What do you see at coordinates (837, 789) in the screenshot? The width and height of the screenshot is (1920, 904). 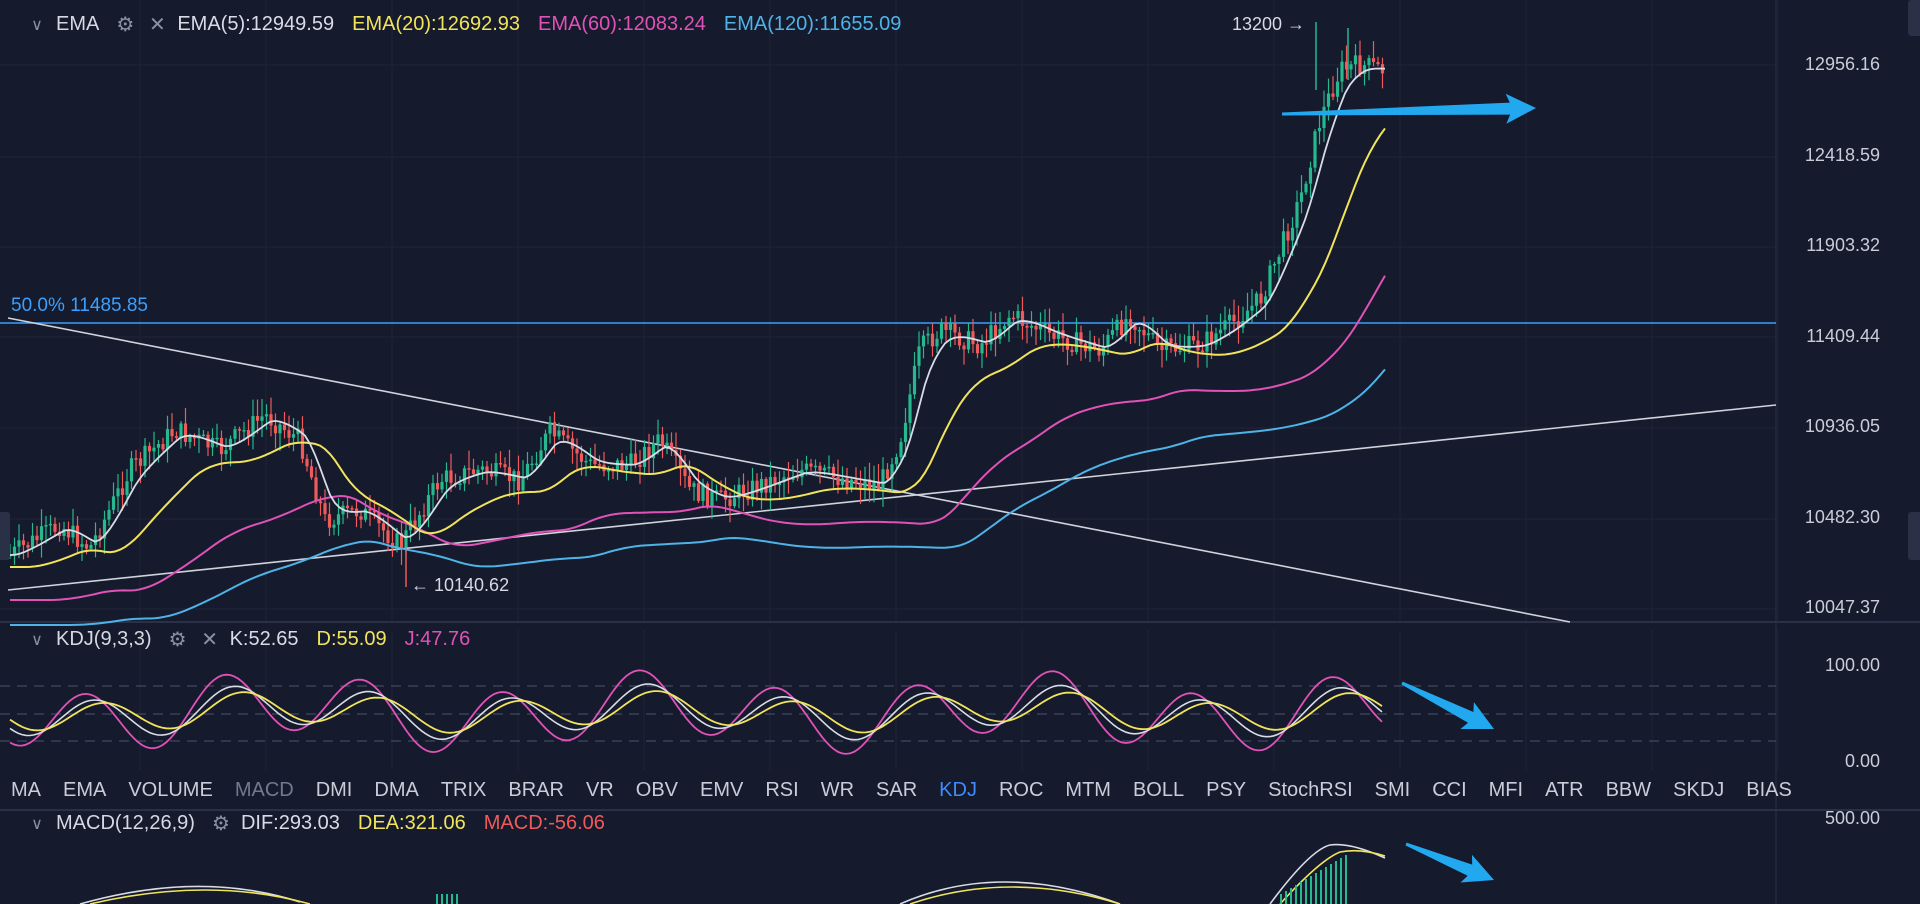 I see `tab-wr: WR` at bounding box center [837, 789].